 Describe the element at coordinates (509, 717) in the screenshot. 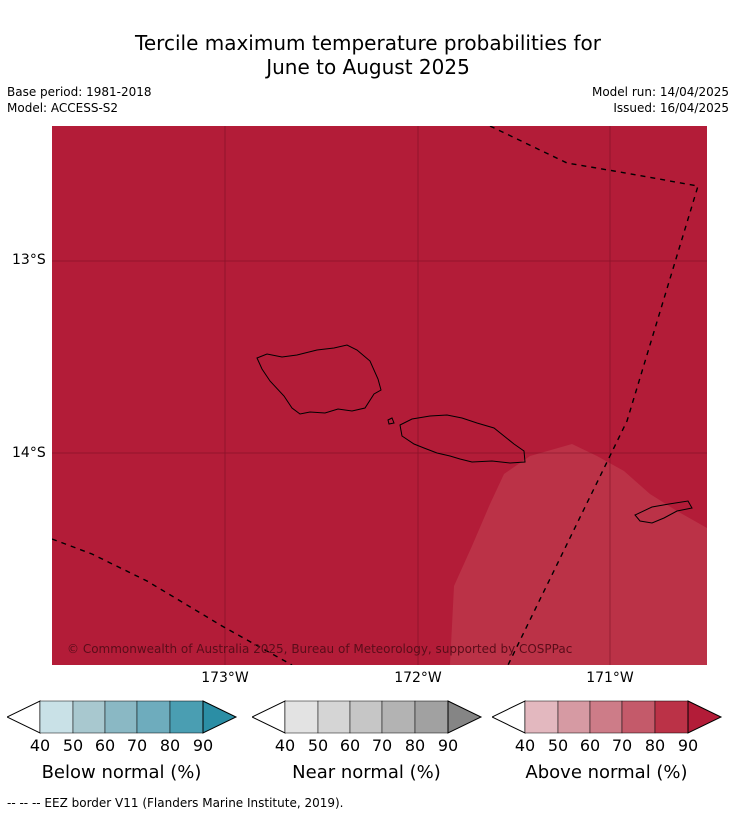

I see `cbar-above-min-arrow` at that location.